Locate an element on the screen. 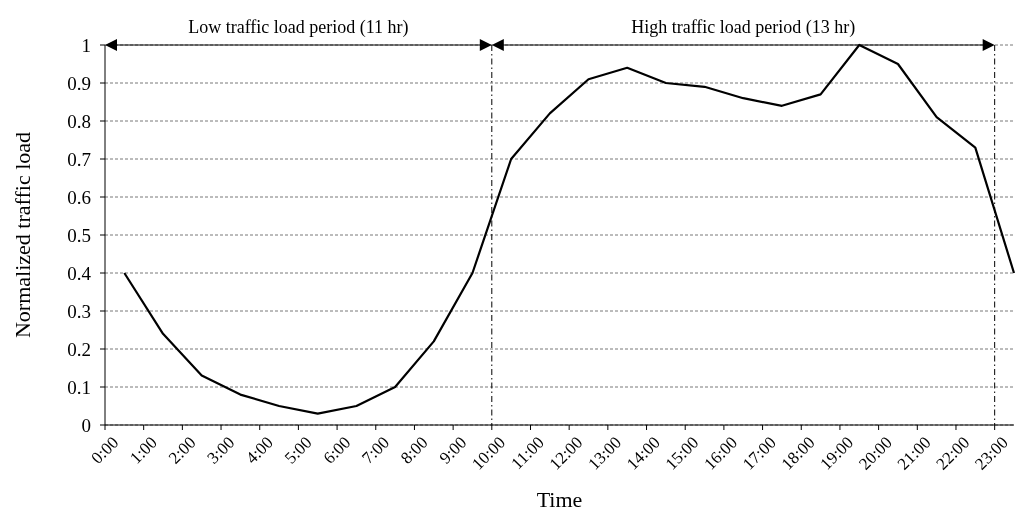 This screenshot has width=1024, height=511. y-tick-label: 0.3 is located at coordinates (79, 311).